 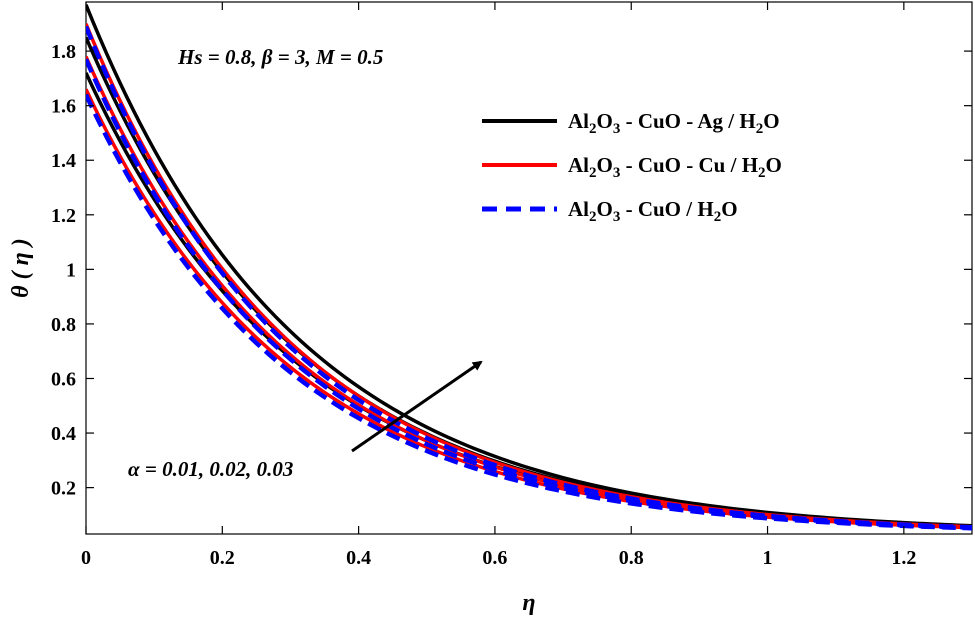 What do you see at coordinates (71, 270) in the screenshot?
I see `y-tick-label: 1` at bounding box center [71, 270].